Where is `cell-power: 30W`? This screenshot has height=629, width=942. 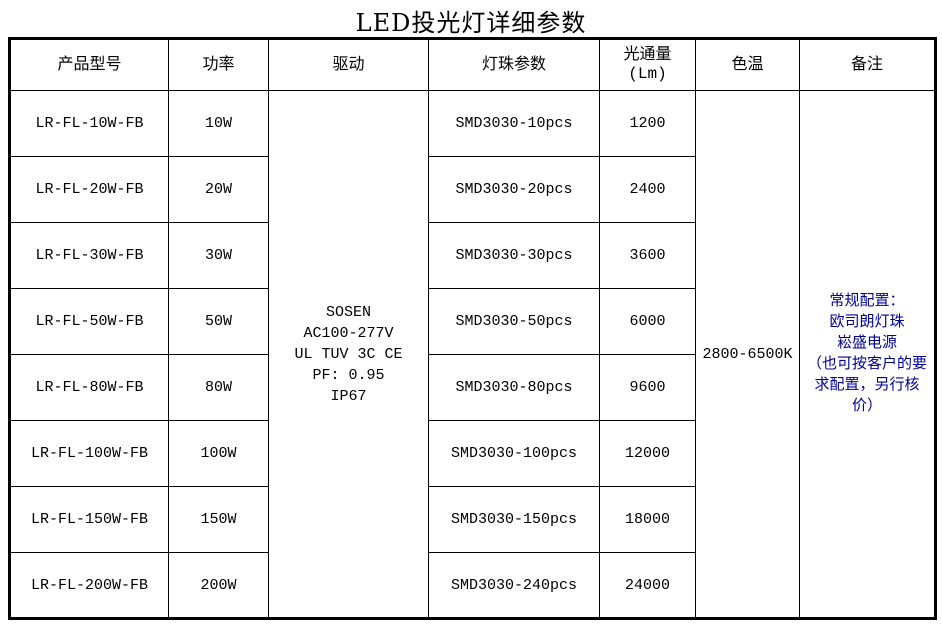 cell-power: 30W is located at coordinates (218, 255).